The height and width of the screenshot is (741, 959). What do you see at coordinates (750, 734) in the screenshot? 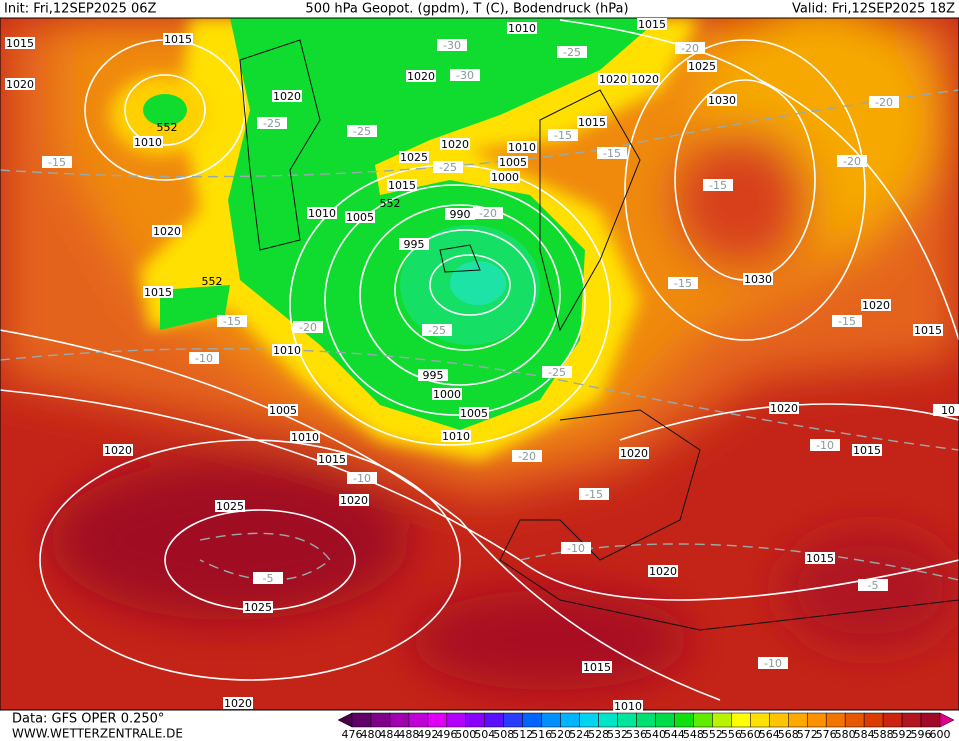
I see `colorbar-label: 560` at bounding box center [750, 734].